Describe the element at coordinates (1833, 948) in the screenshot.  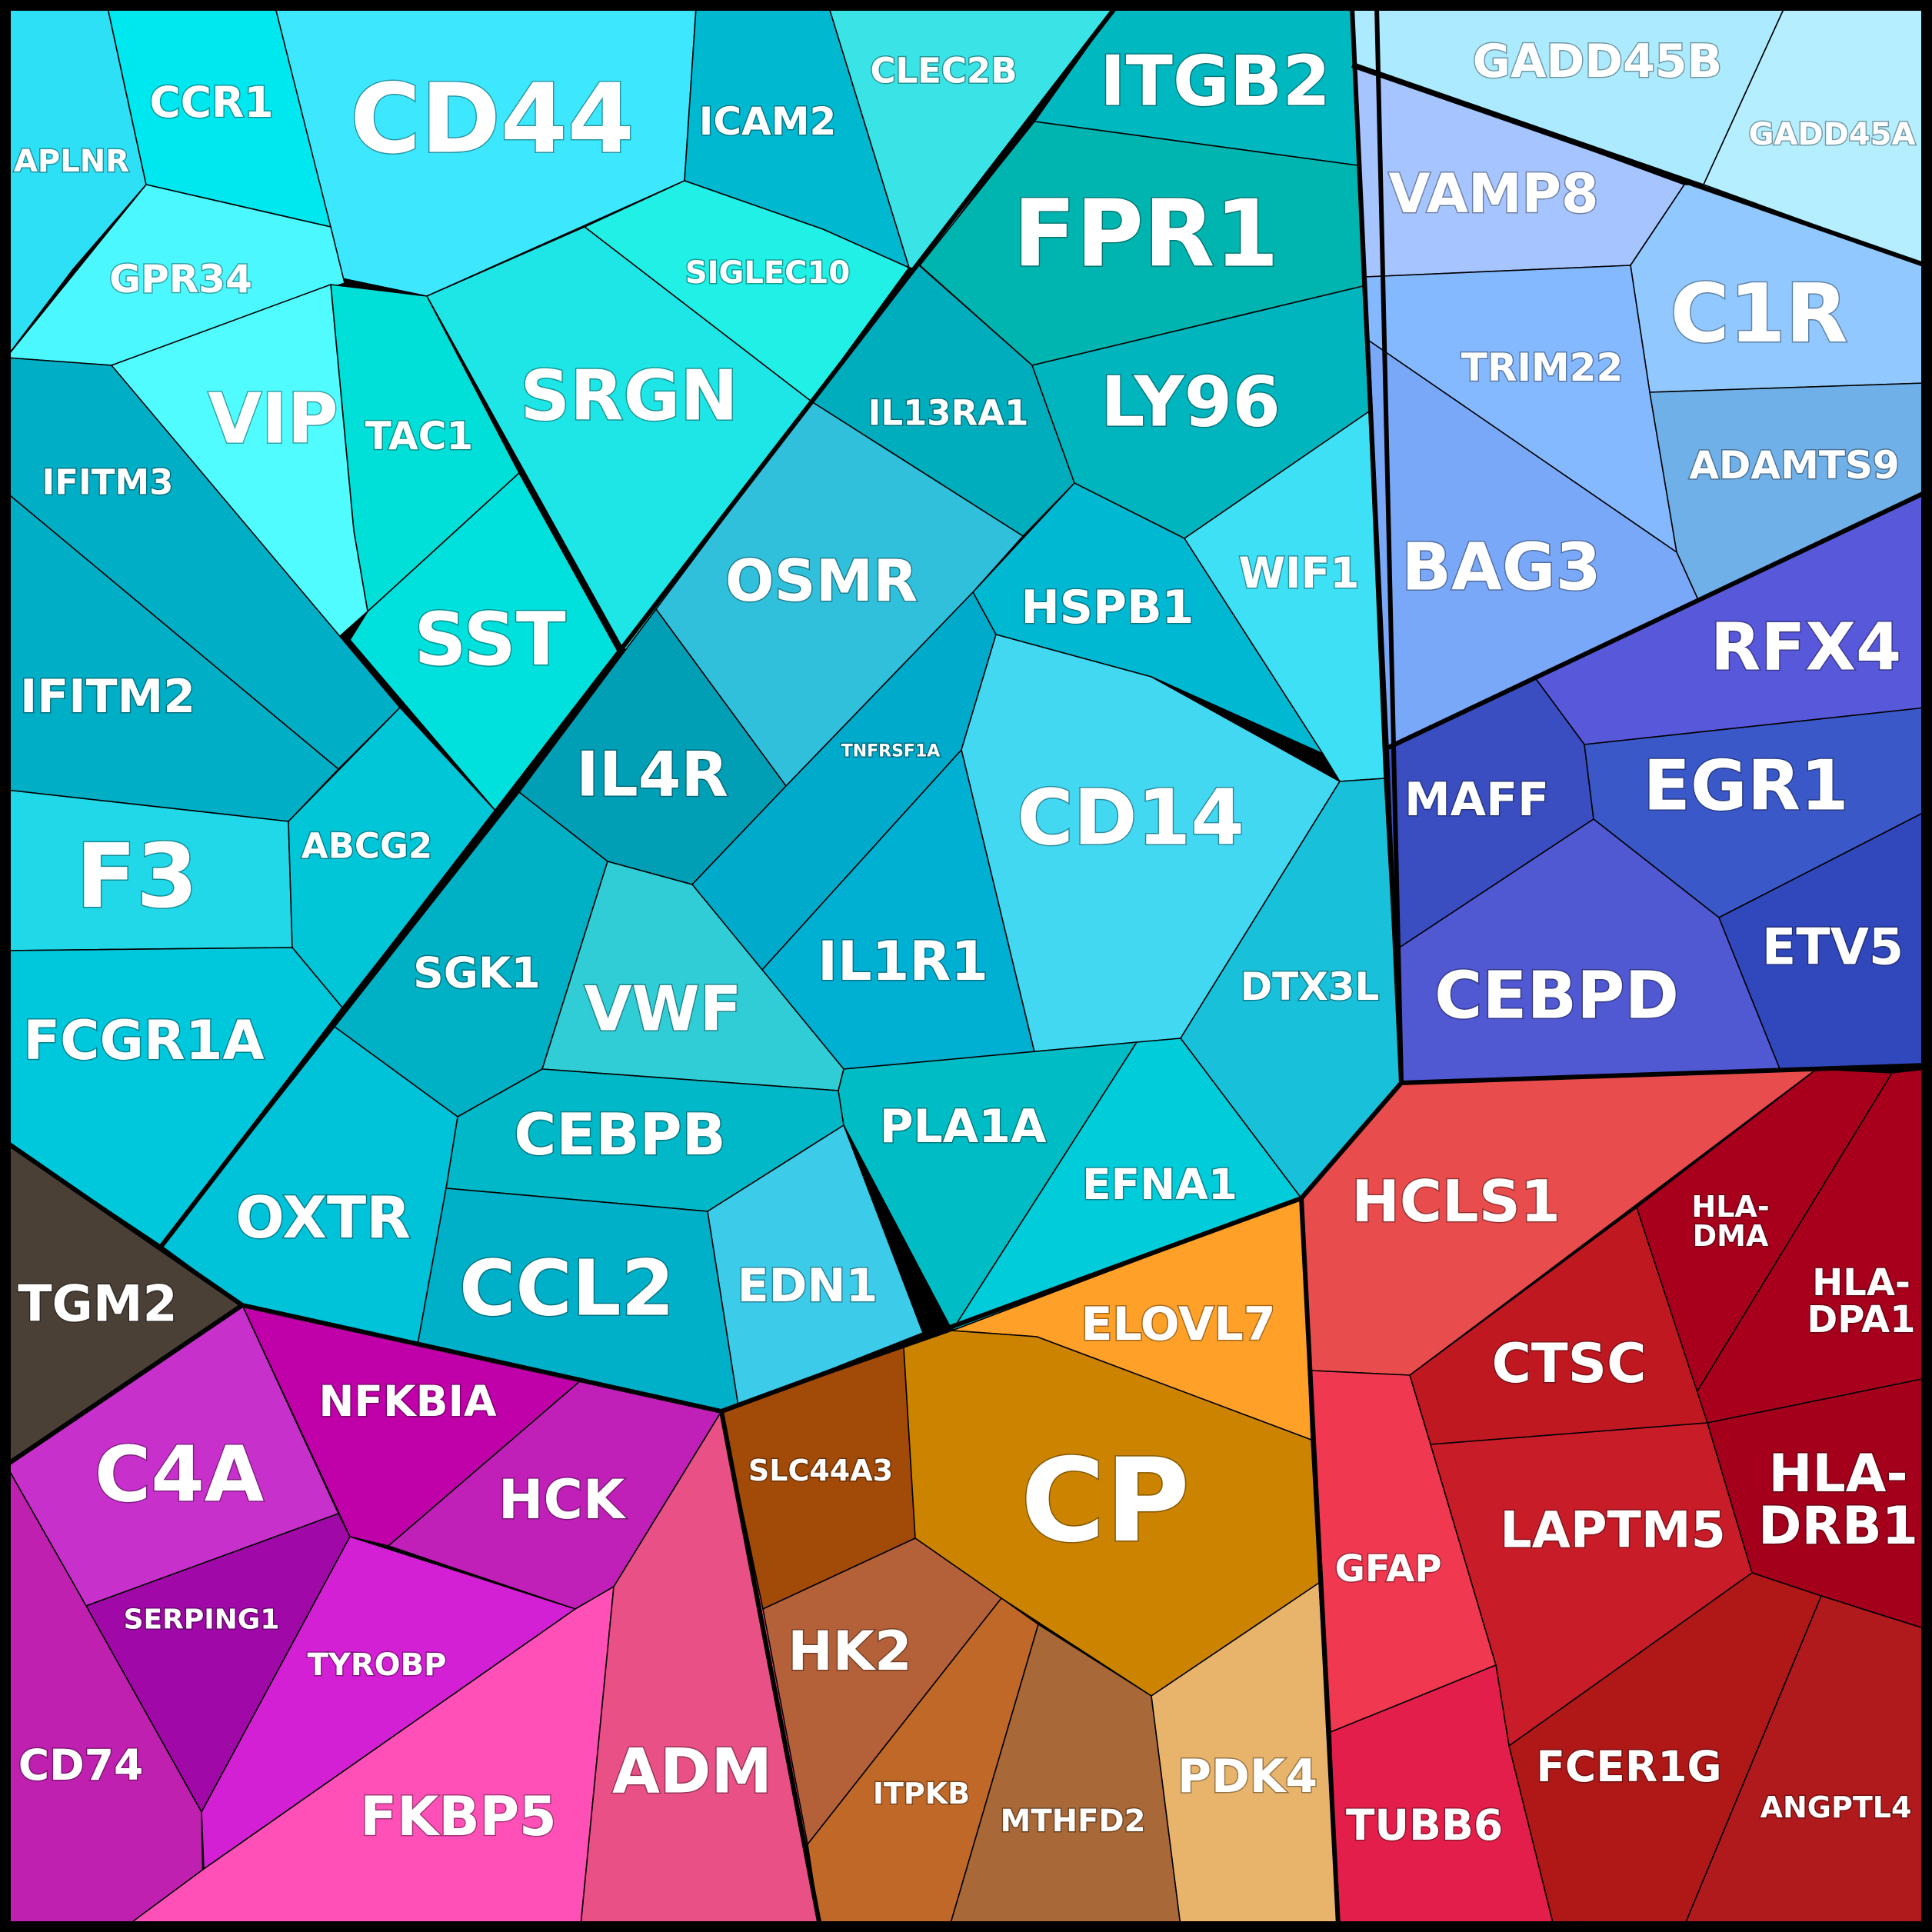
I see `cell-label-etv5: ETV5` at that location.